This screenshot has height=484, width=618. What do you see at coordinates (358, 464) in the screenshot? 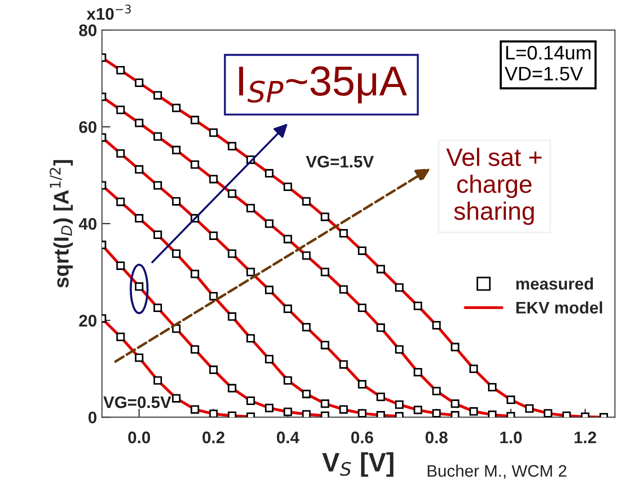
I see `x-axis-title: V$_{S}$ [V]` at bounding box center [358, 464].